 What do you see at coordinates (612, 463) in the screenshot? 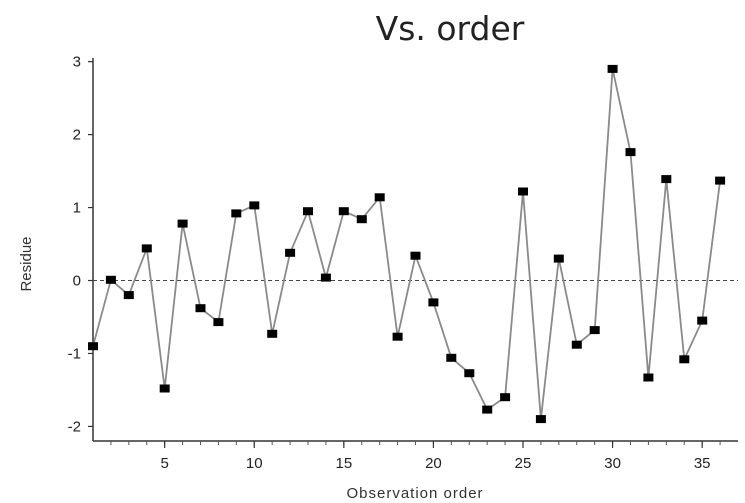
I see `x-tick-label: 30` at bounding box center [612, 463].